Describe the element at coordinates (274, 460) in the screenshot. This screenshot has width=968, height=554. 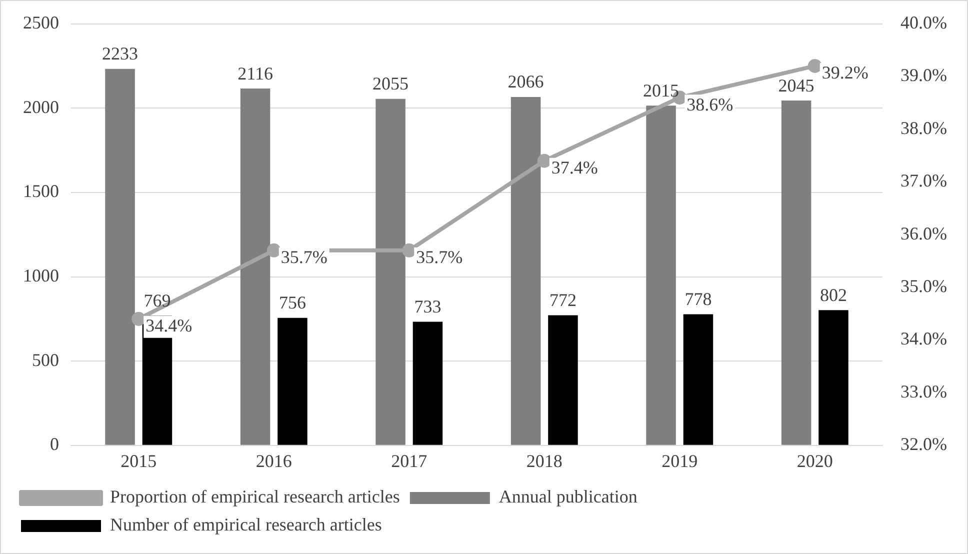
I see `x-tick-label: 2016` at that location.